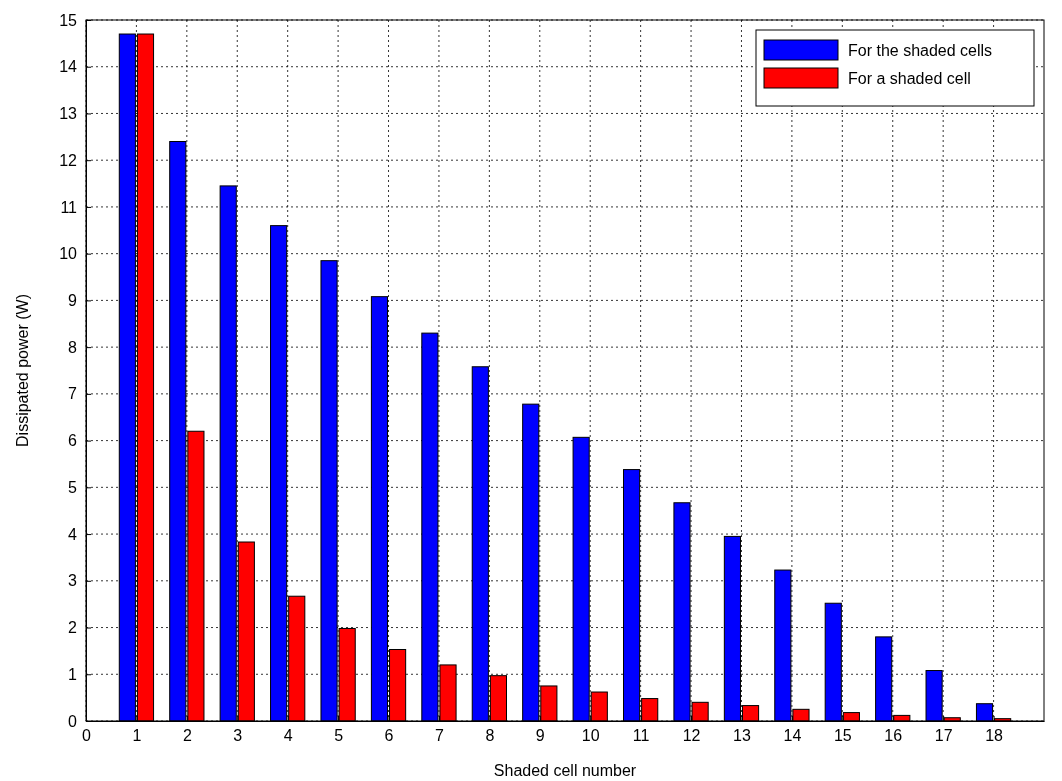 The width and height of the screenshot is (1062, 781). What do you see at coordinates (73, 487) in the screenshot?
I see `y-tick-label: 5` at bounding box center [73, 487].